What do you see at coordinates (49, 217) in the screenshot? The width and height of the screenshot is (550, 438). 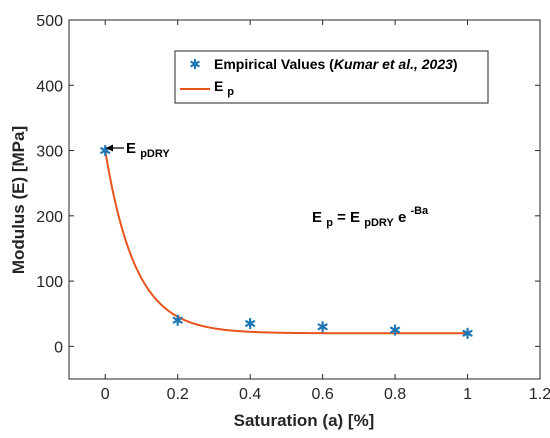 I see `y-tick-label: 200` at bounding box center [49, 217].